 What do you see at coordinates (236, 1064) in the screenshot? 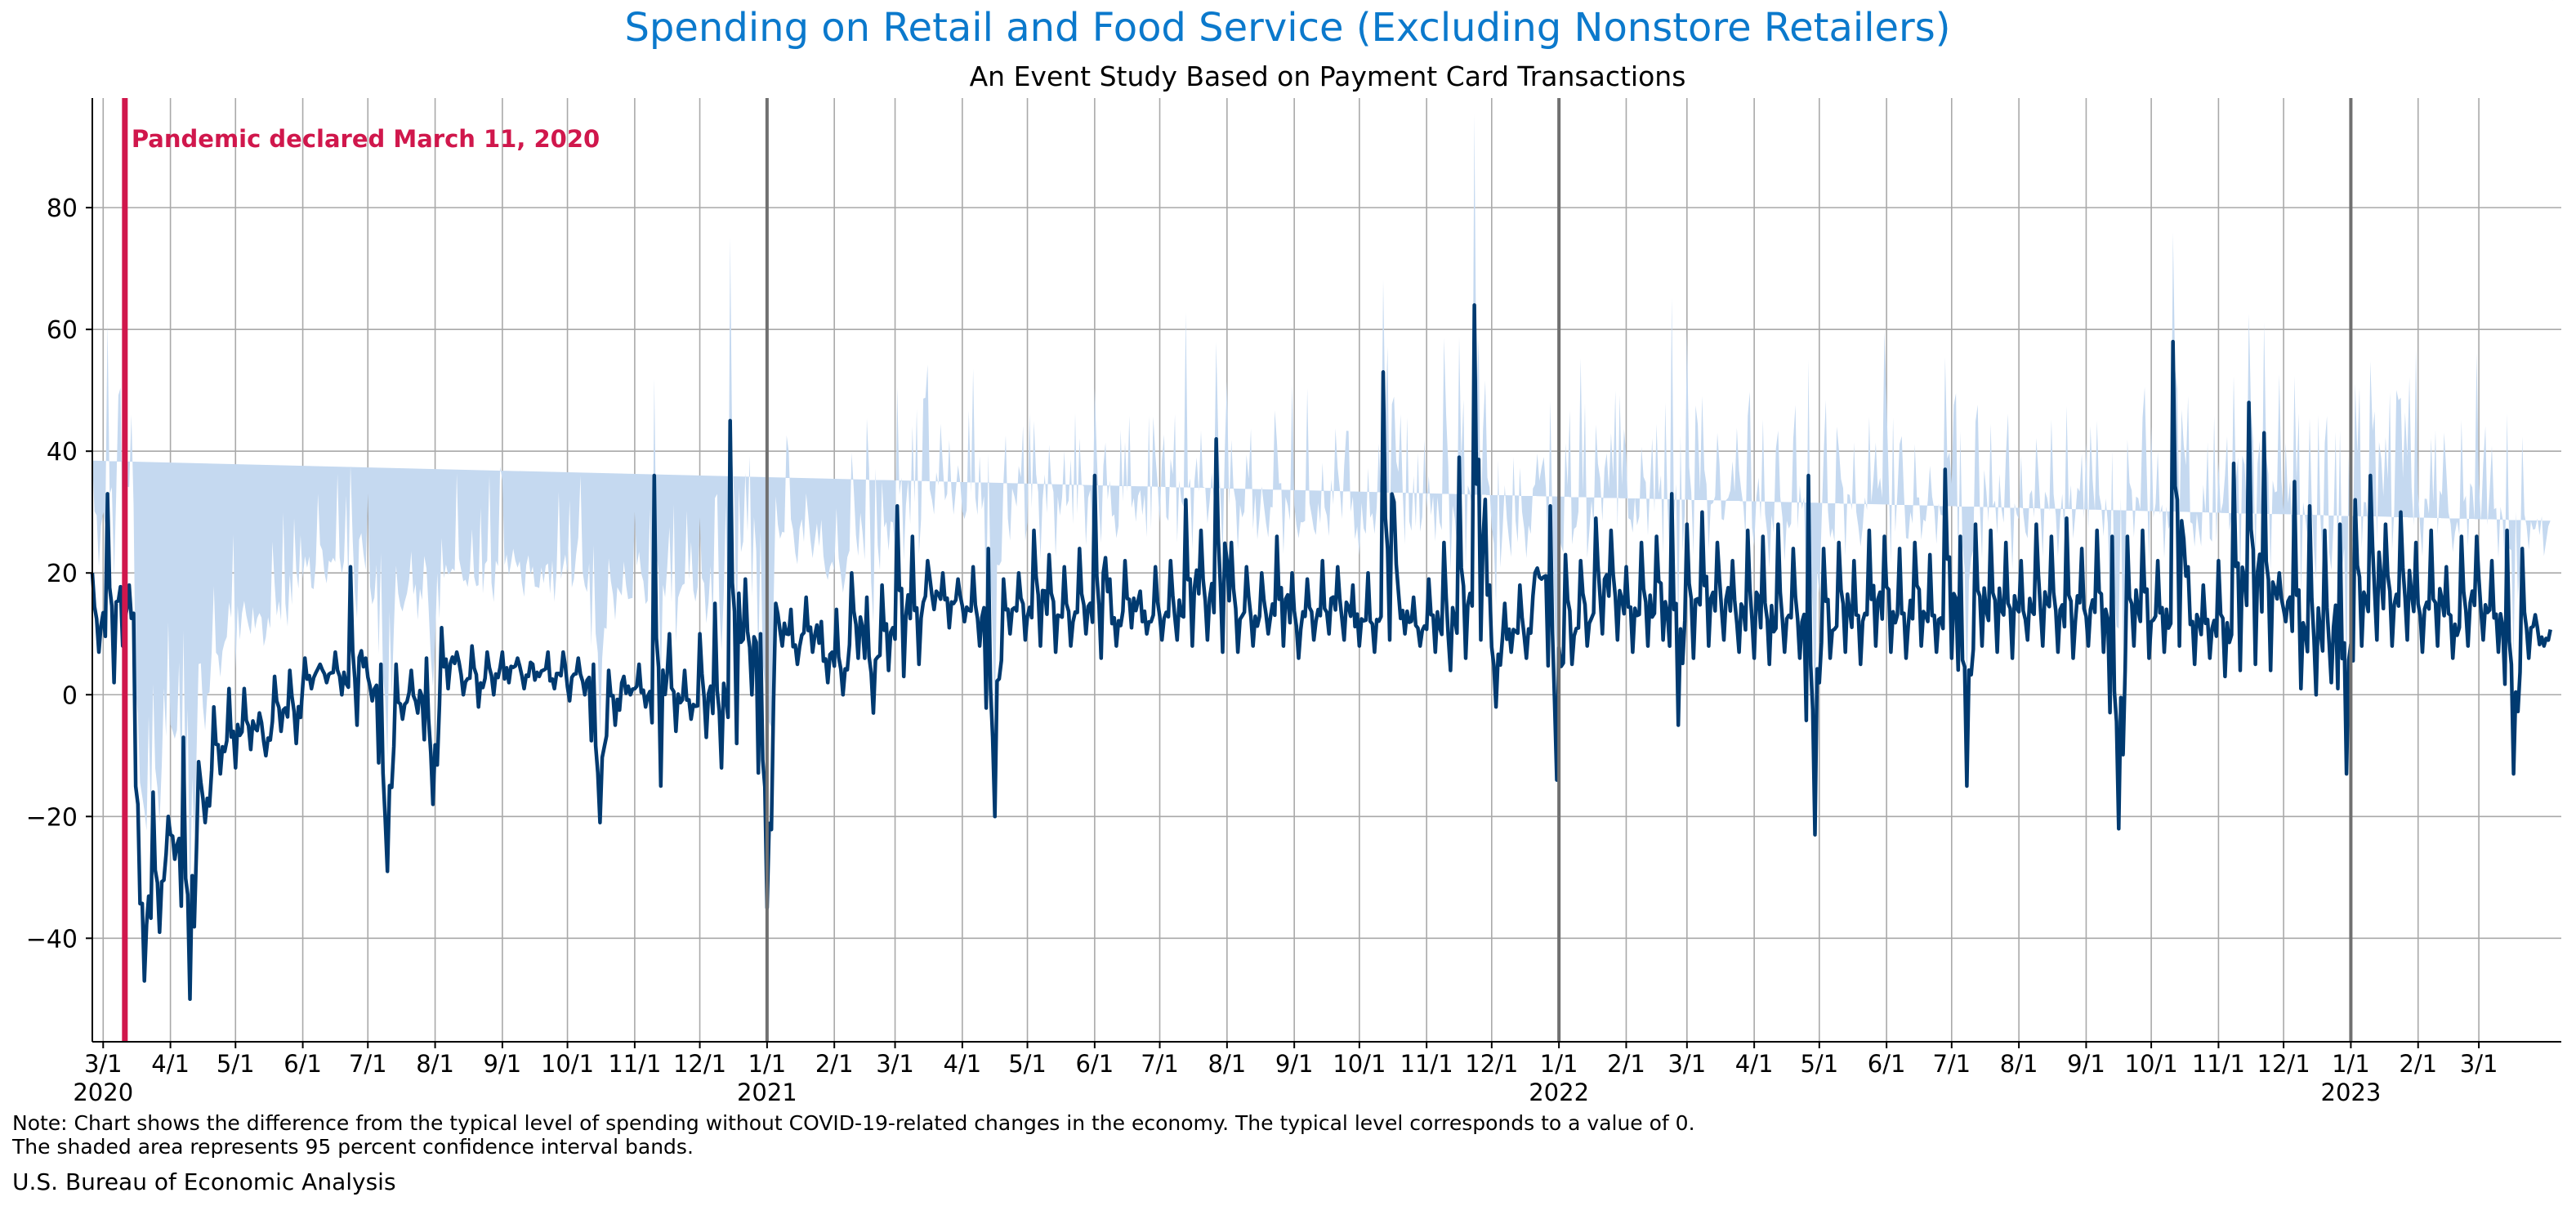
I see `x-tick-label-2: 5/1` at bounding box center [236, 1064].